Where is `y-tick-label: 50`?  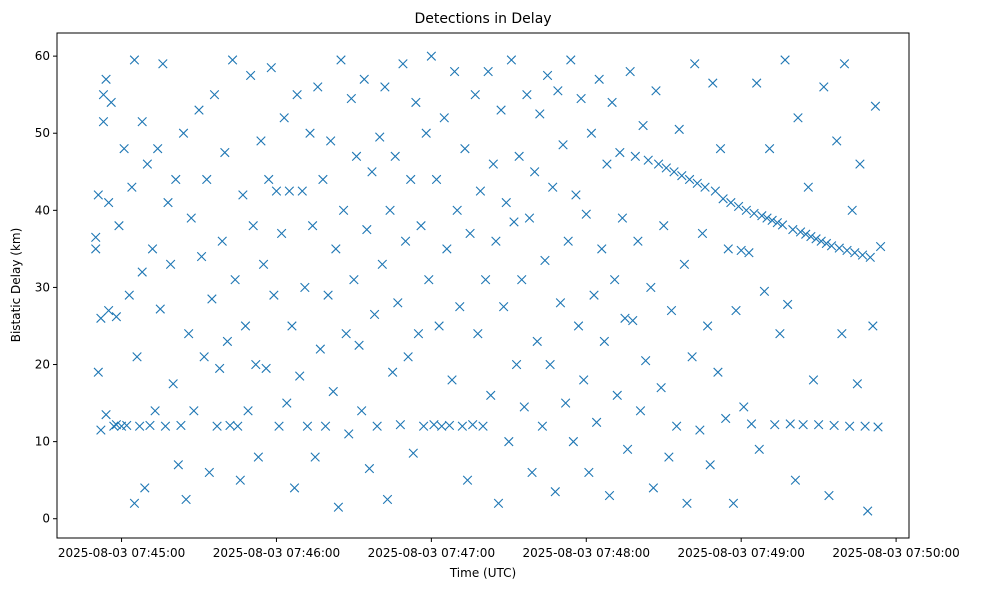
y-tick-label: 50 is located at coordinates (42, 133).